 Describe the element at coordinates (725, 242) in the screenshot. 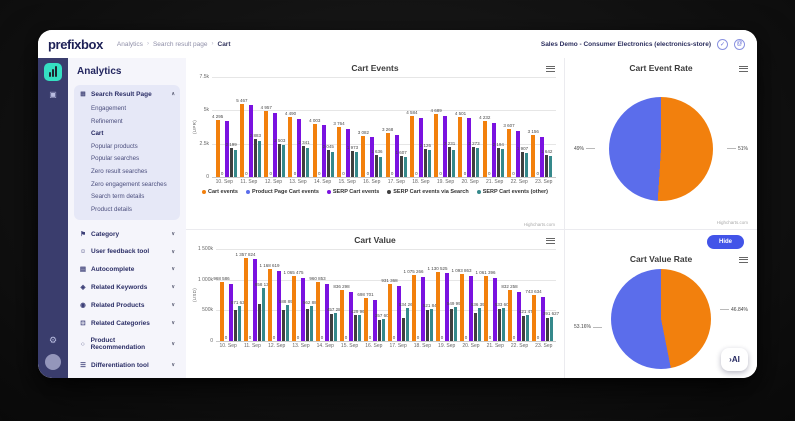

I see `hide-button: Hide` at that location.